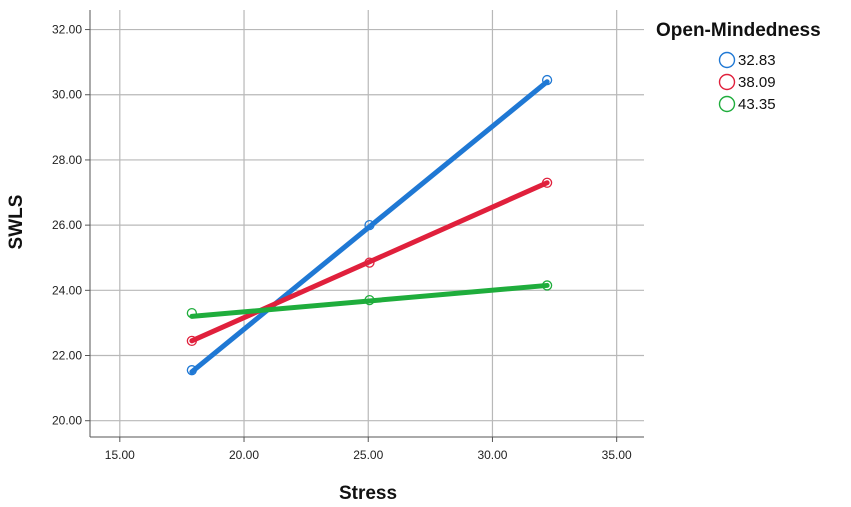  I want to click on y-tick-label: 24.00, so click(67, 290).